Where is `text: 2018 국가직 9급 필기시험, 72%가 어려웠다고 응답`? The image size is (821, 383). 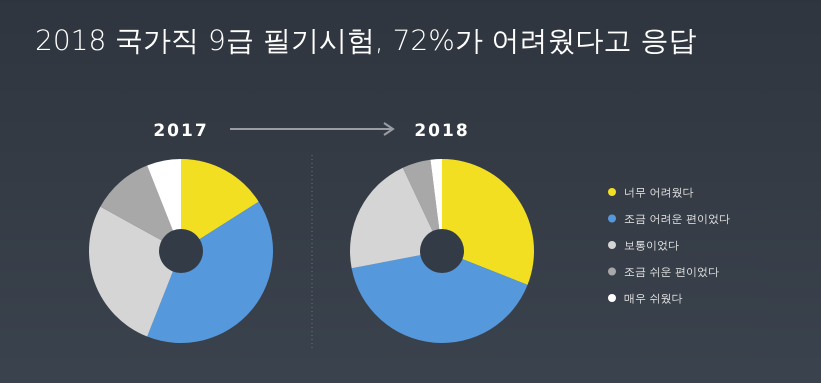 text: 2018 국가직 9급 필기시험, 72%가 어려웠다고 응답 is located at coordinates (366, 40).